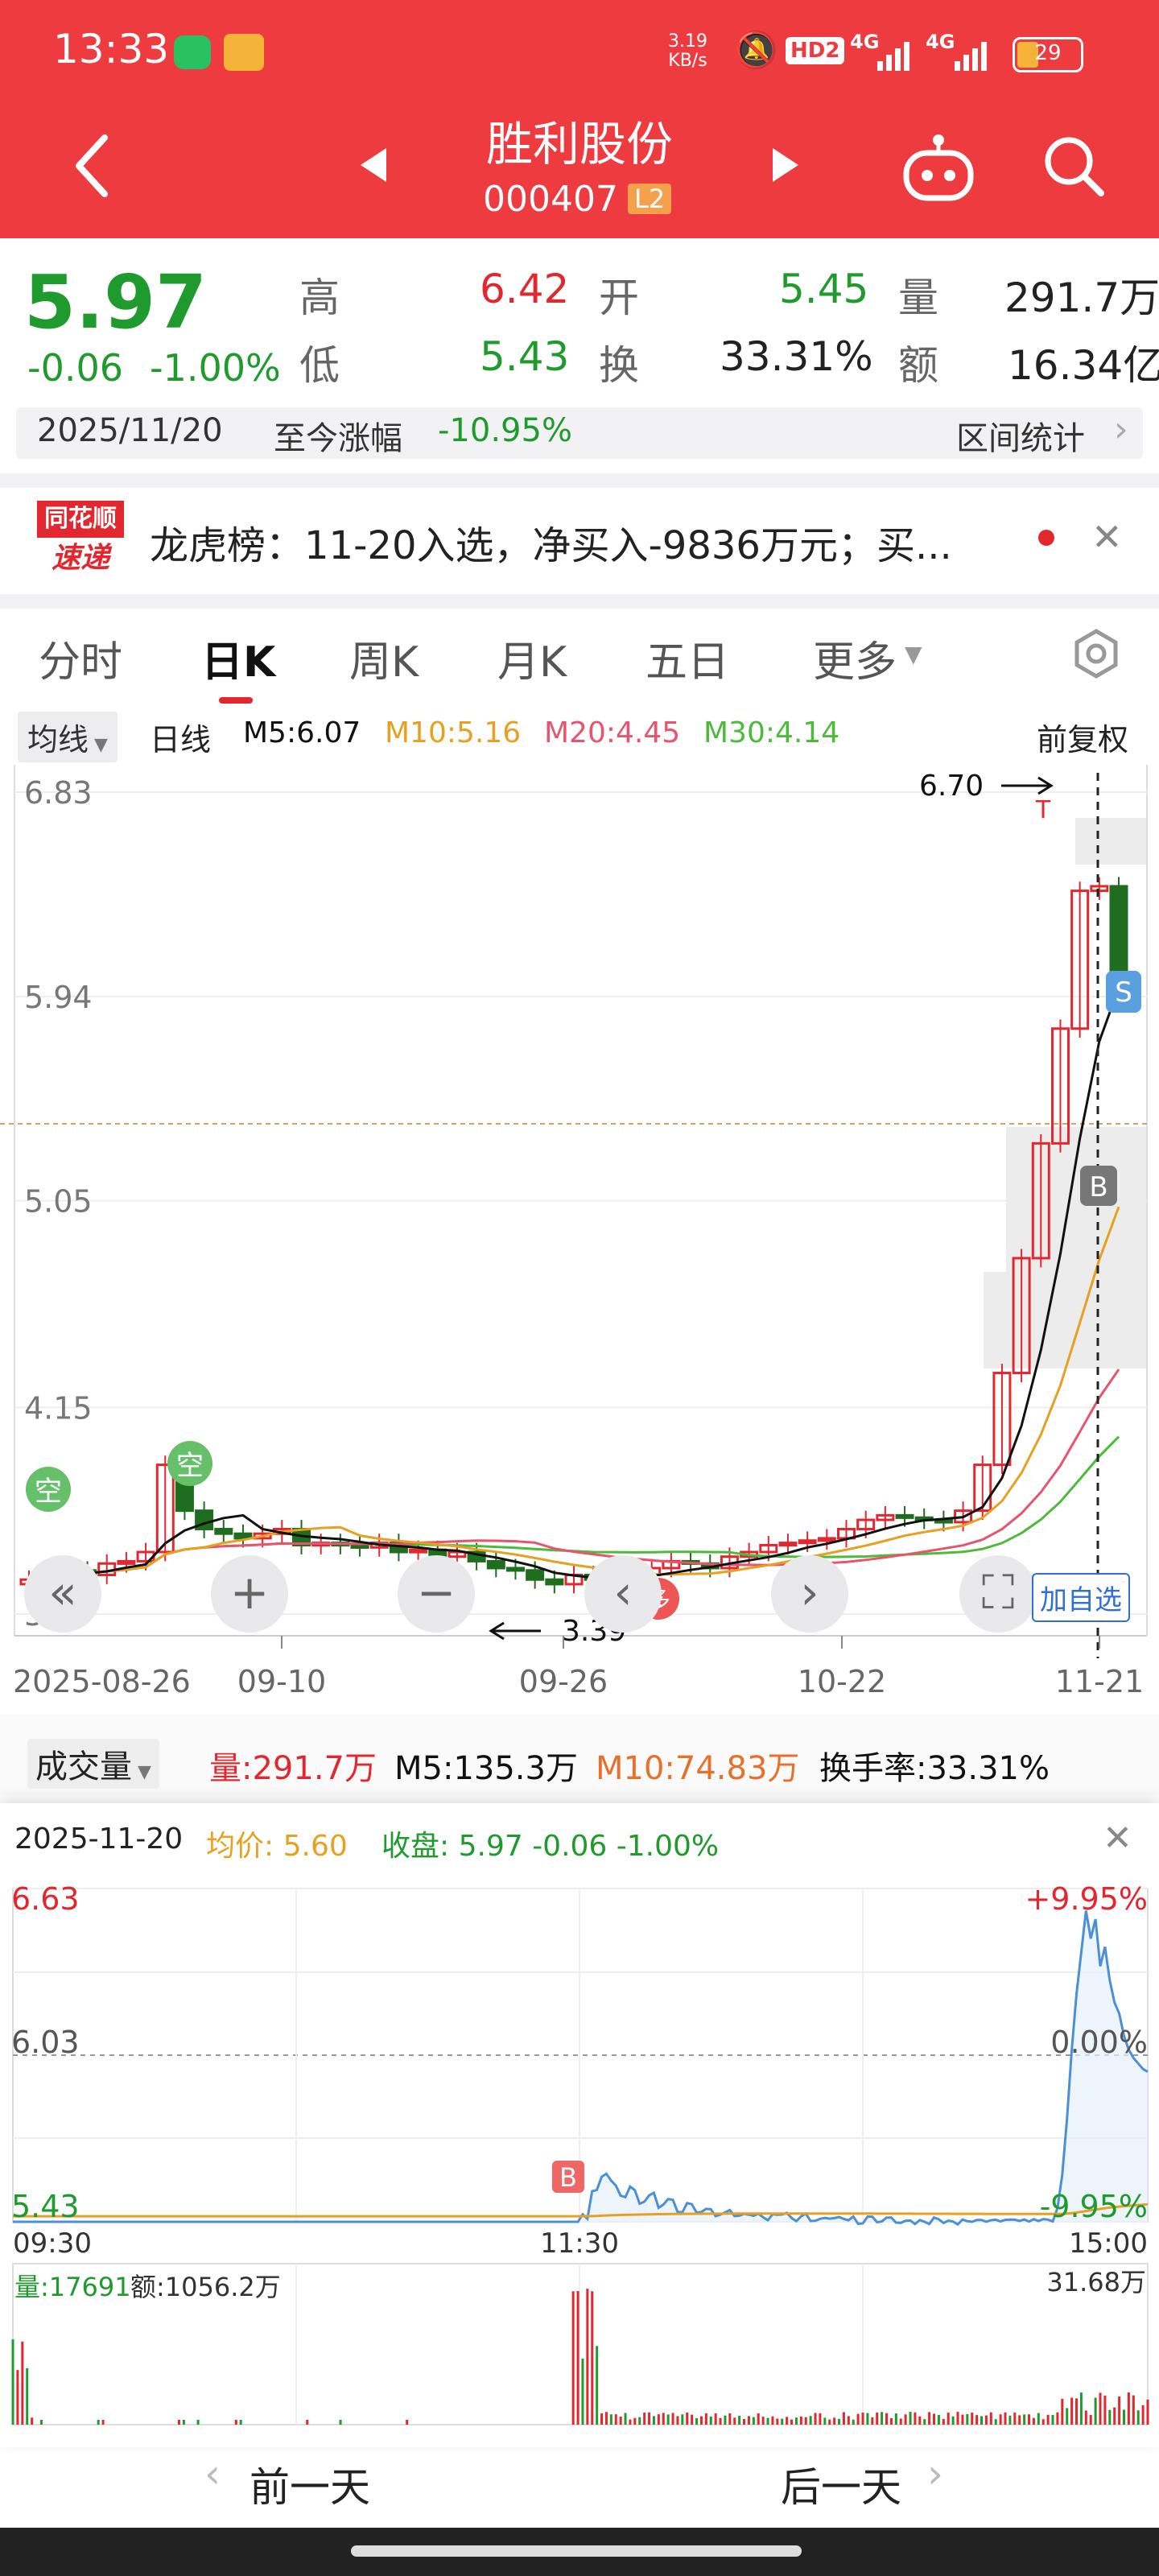 Image resolution: width=1159 pixels, height=2576 pixels. Describe the element at coordinates (310, 2484) in the screenshot. I see `prev-day-button: 前一天` at that location.